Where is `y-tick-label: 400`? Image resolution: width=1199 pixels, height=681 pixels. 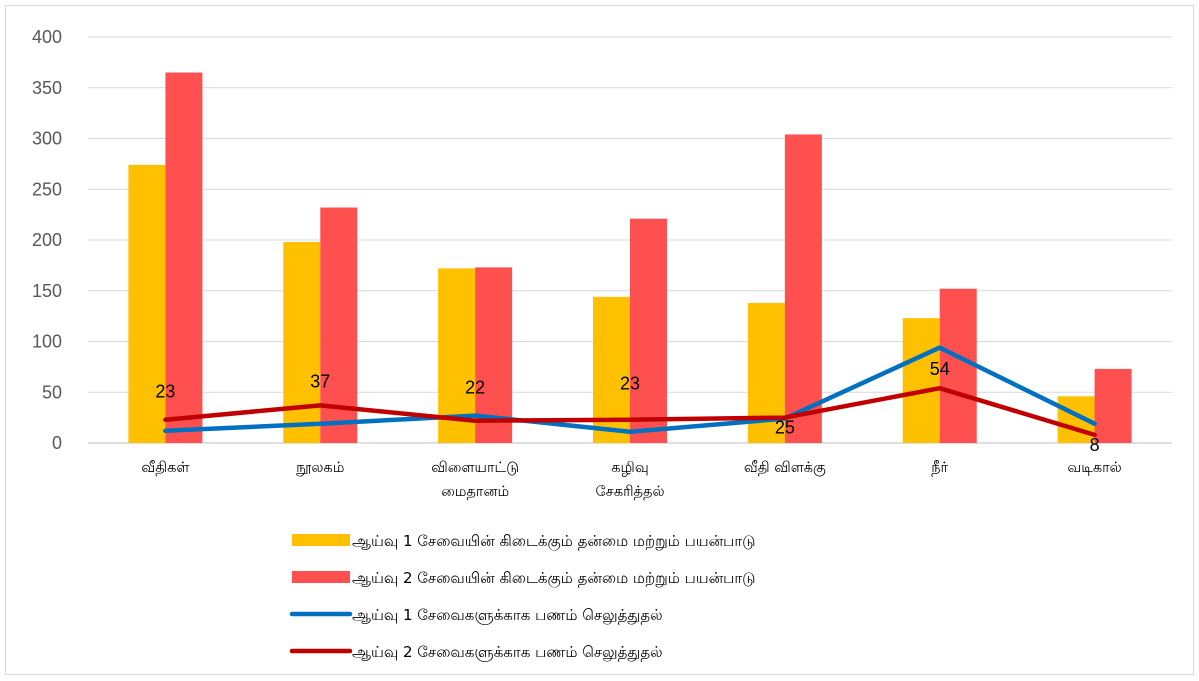
y-tick-label: 400 is located at coordinates (47, 37).